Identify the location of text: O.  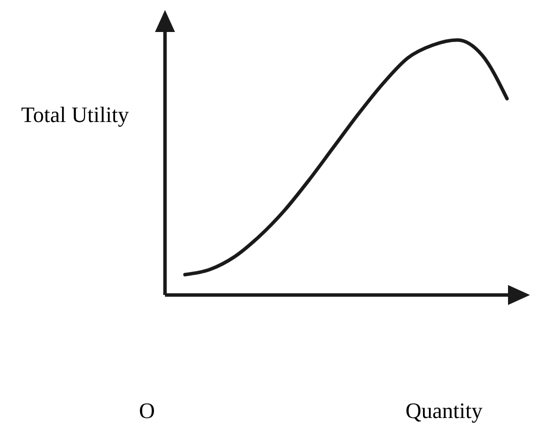
(147, 410).